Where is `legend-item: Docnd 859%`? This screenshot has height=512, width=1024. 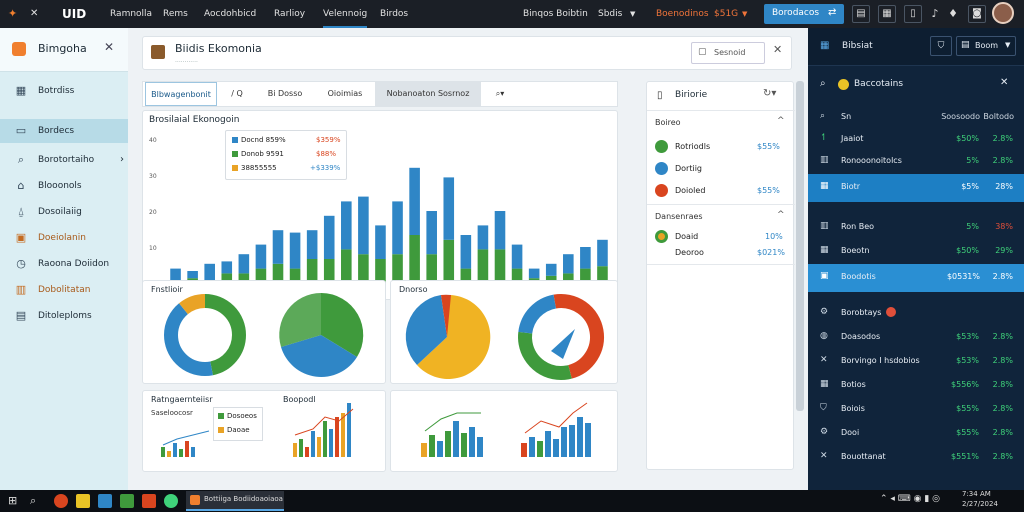
legend-item: Docnd 859% is located at coordinates (259, 140).